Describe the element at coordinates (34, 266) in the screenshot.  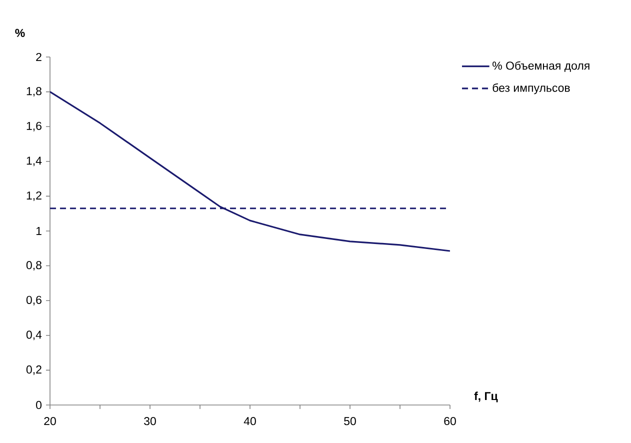
I see `y-tick-label: 0,8` at that location.